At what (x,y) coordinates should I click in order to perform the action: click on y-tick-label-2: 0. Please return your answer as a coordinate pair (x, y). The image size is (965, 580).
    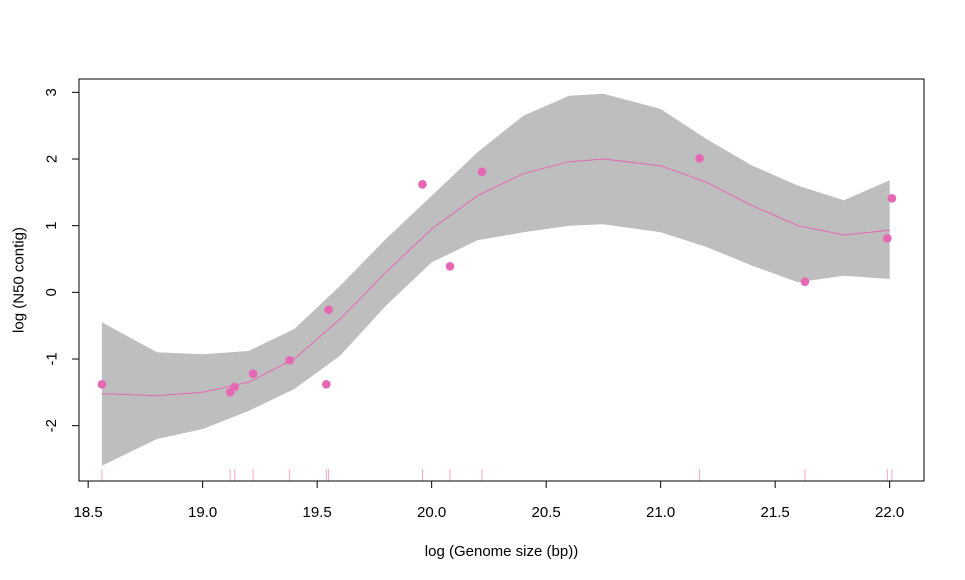
    Looking at the image, I should click on (51, 292).